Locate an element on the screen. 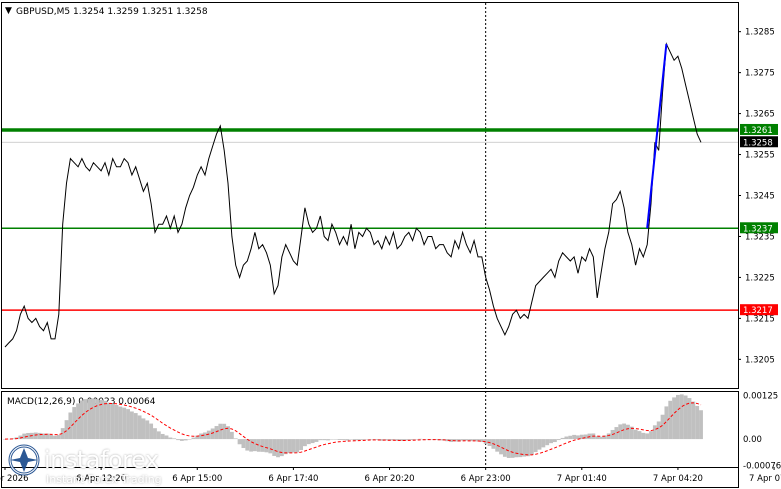  level-label-1-3237: 1.3237 is located at coordinates (758, 229).